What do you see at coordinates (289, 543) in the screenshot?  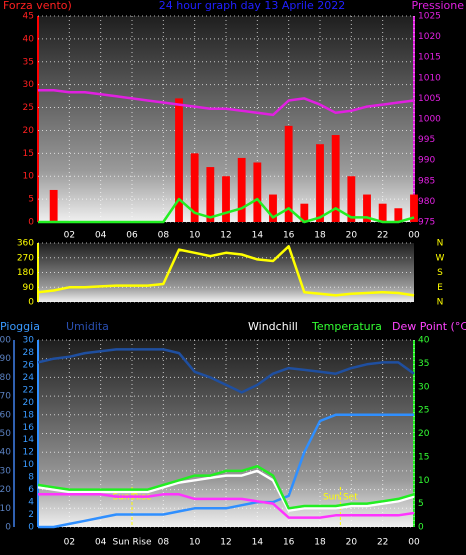 I see `x-tick-label: 16` at bounding box center [289, 543].